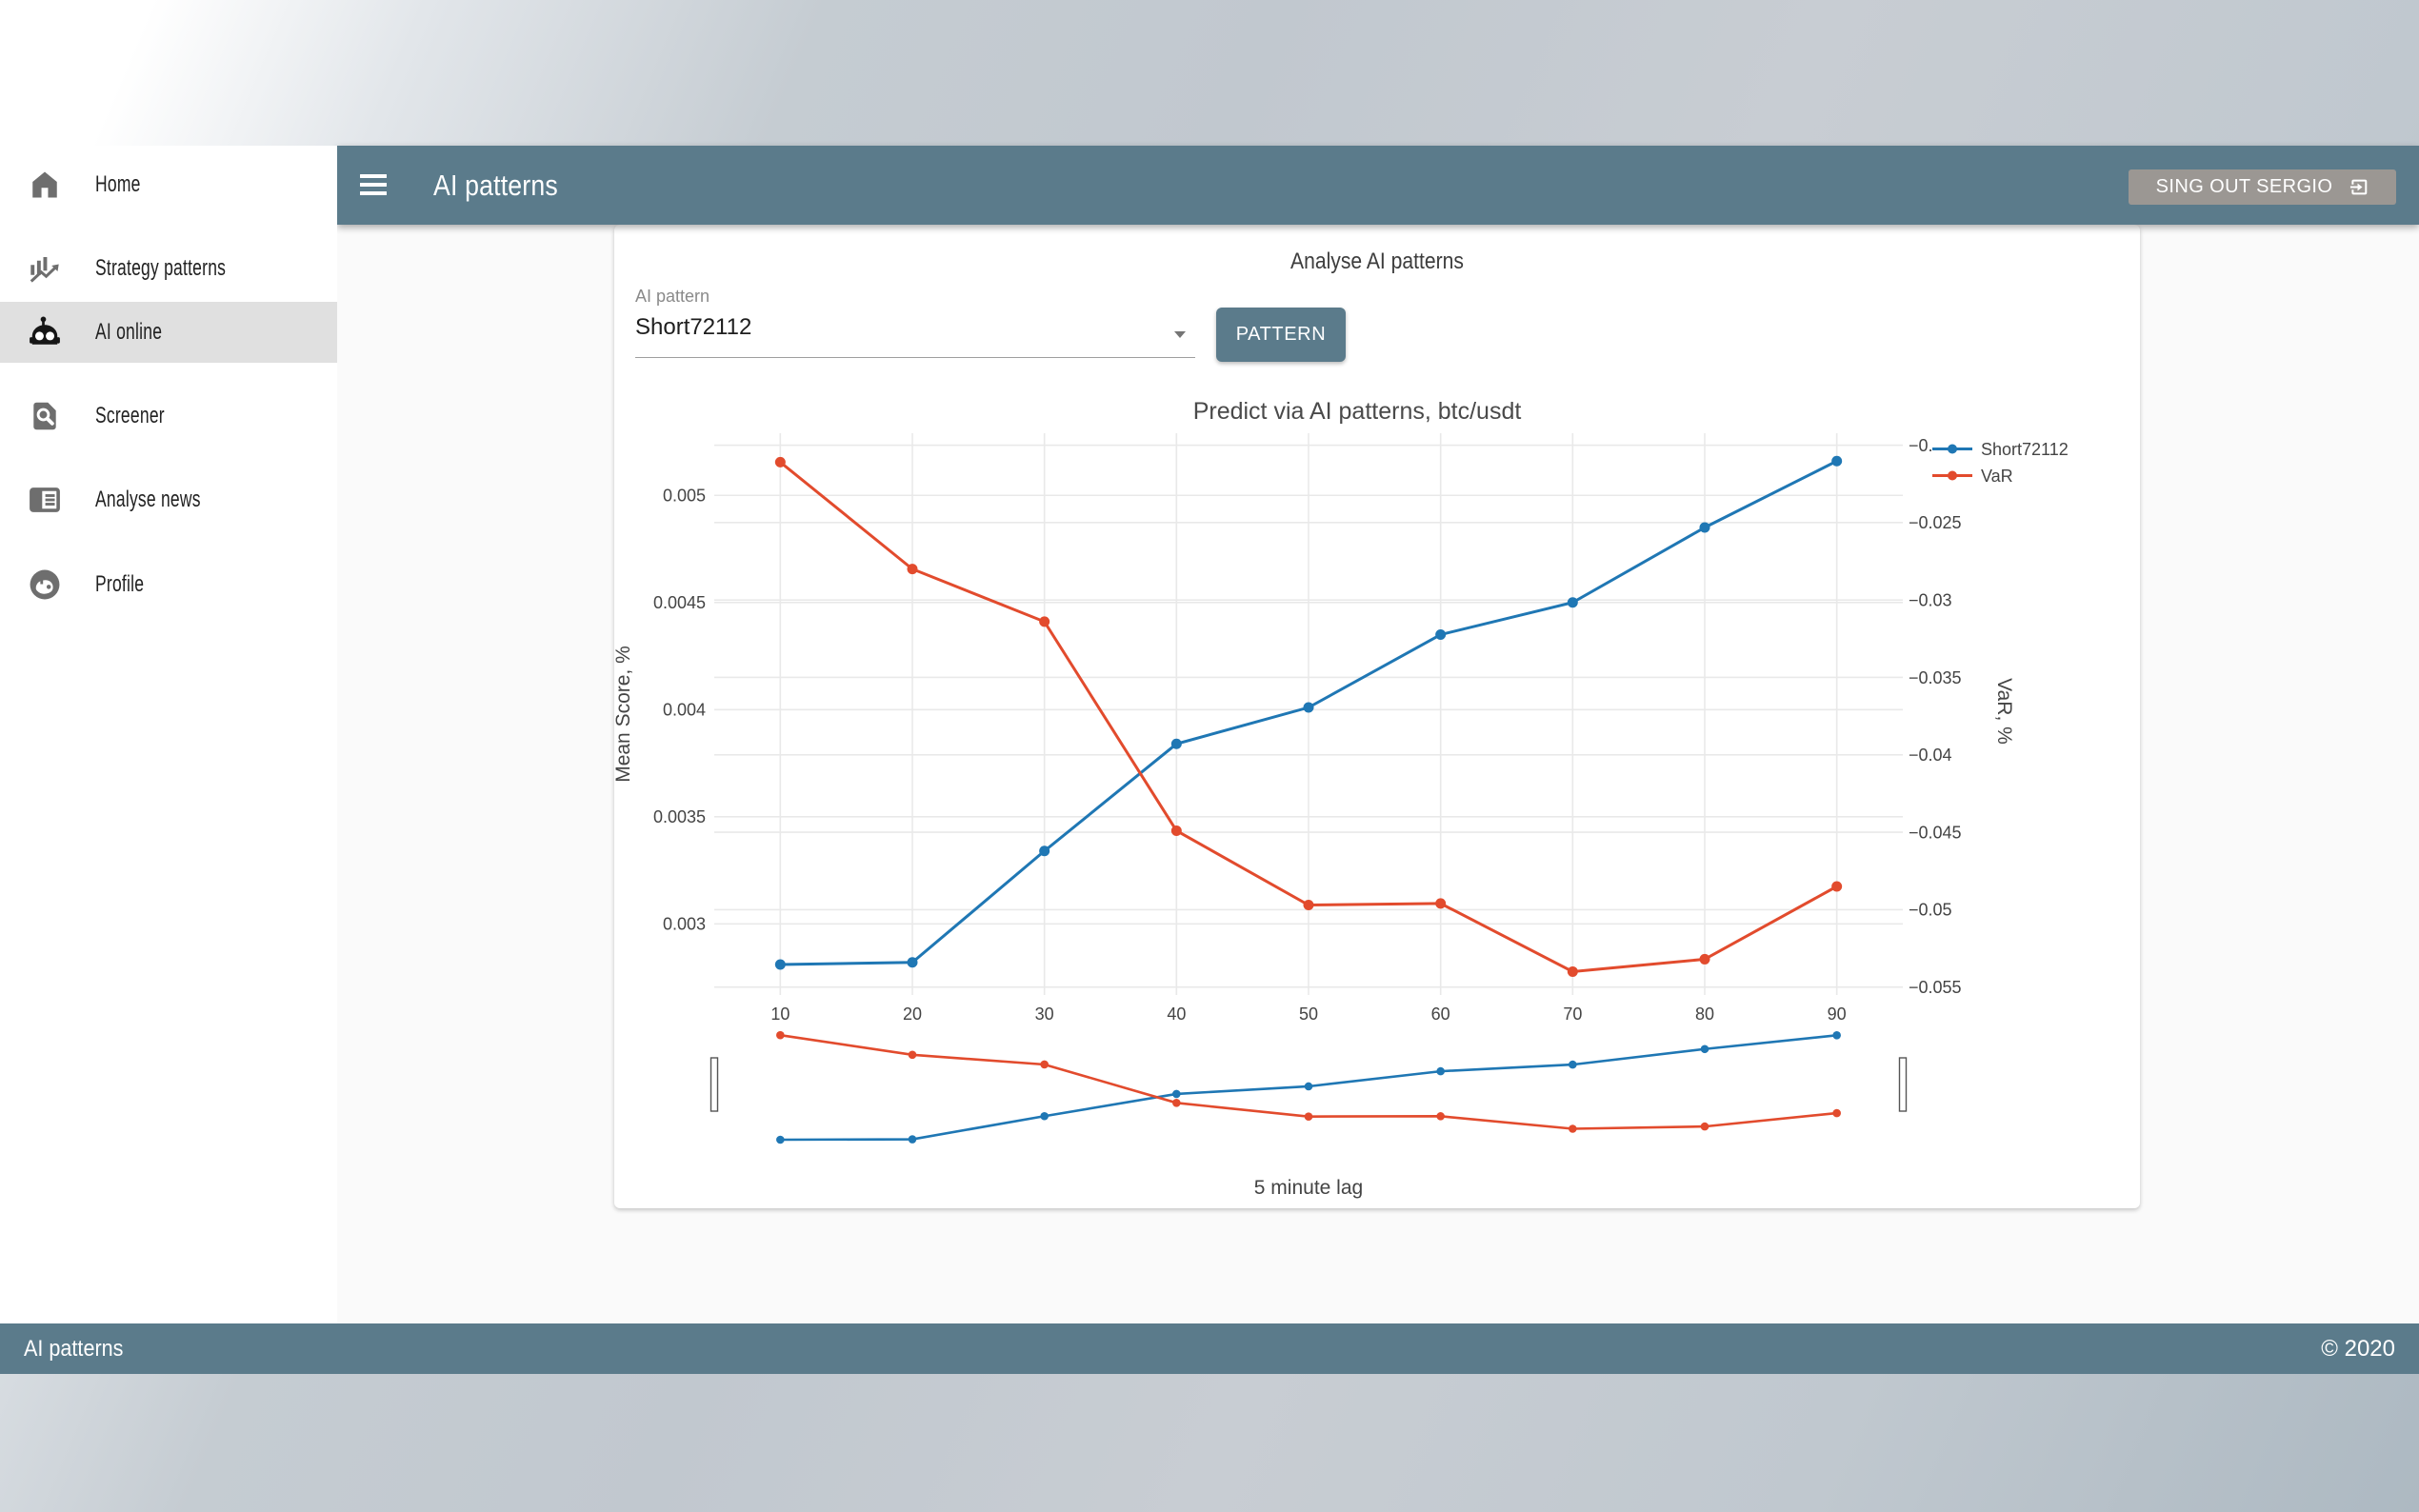 The image size is (2419, 1512). I want to click on ai-pattern-select-label: AI pattern, so click(672, 296).